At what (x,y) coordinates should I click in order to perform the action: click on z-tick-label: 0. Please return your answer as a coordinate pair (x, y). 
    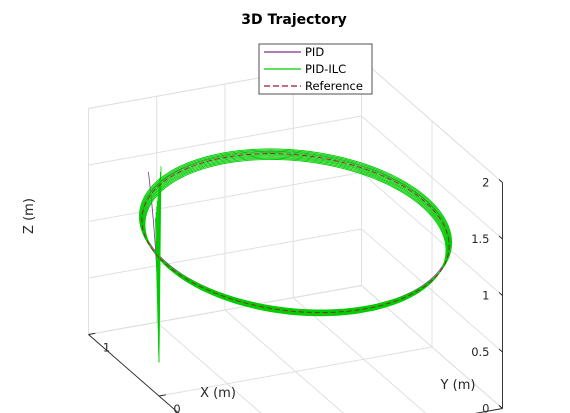
    Looking at the image, I should click on (485, 407).